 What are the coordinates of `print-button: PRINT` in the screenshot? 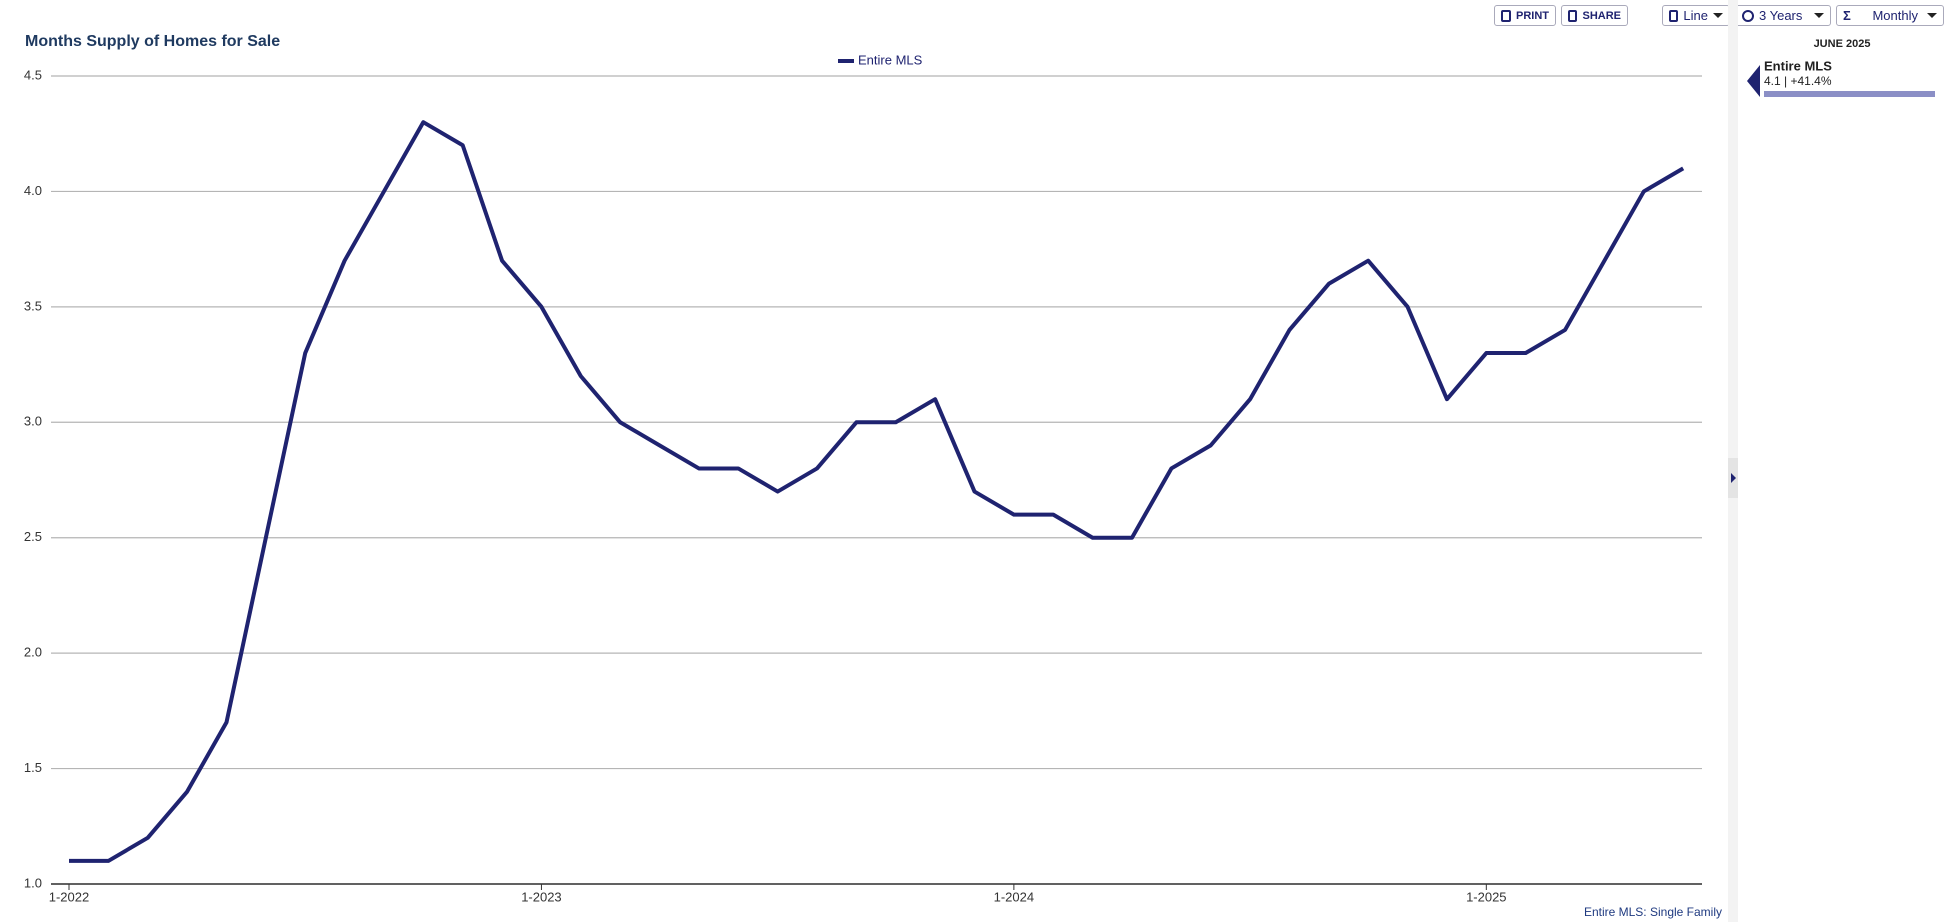 It's located at (1525, 15).